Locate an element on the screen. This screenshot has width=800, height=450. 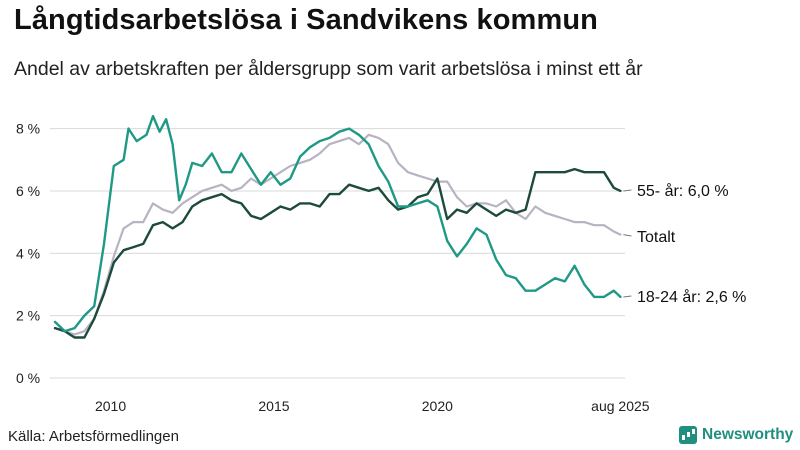
chart-title: Långtidsarbetslösa i Sandvikens kommun is located at coordinates (306, 20).